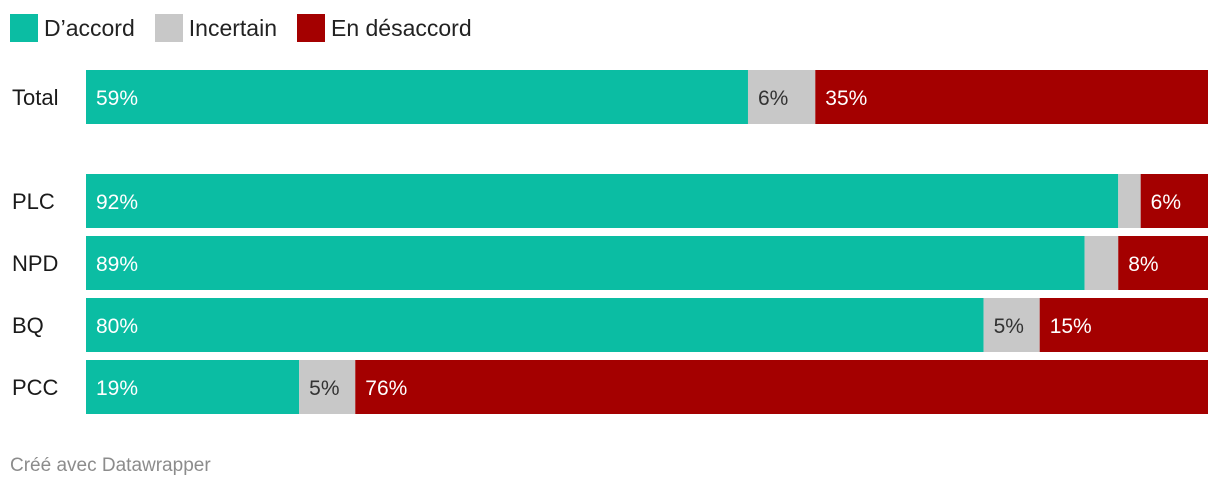  Describe the element at coordinates (232, 27) in the screenshot. I see `legend-label-uncertain: Incertain` at that location.